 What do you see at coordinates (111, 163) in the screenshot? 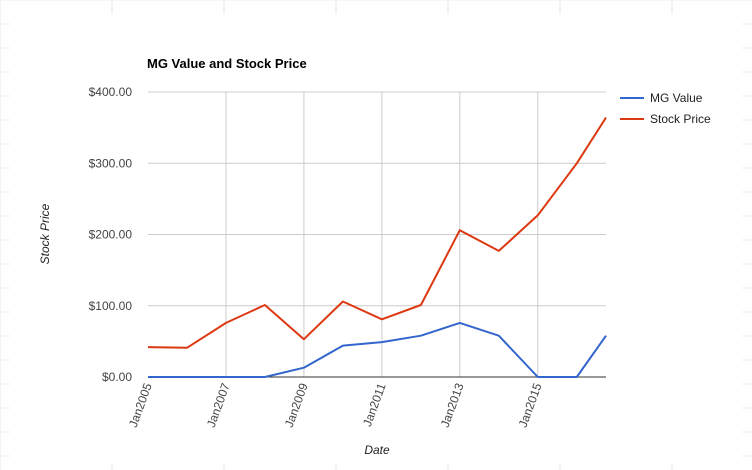
I see `y-tick-label: $300.00` at bounding box center [111, 163].